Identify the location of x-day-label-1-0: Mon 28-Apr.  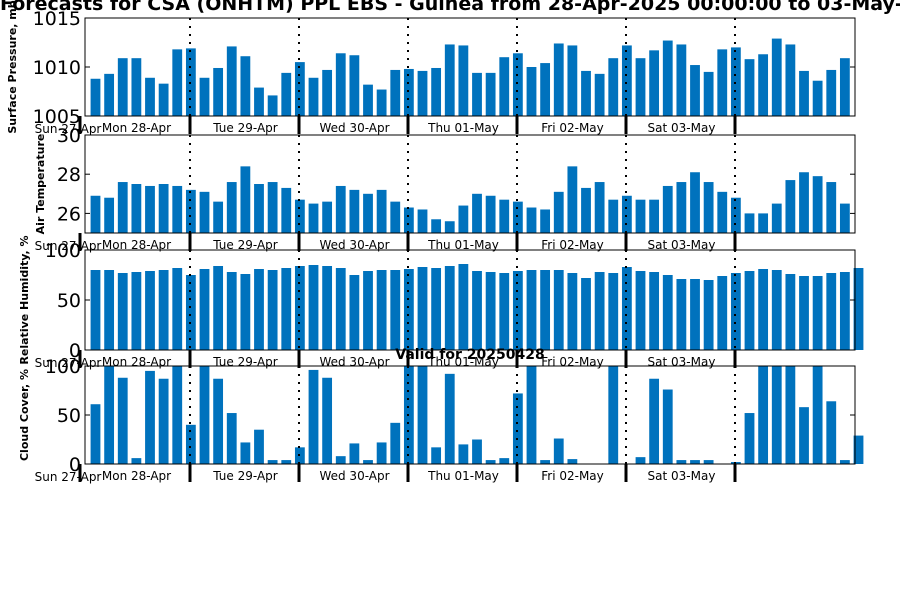
(136, 128).